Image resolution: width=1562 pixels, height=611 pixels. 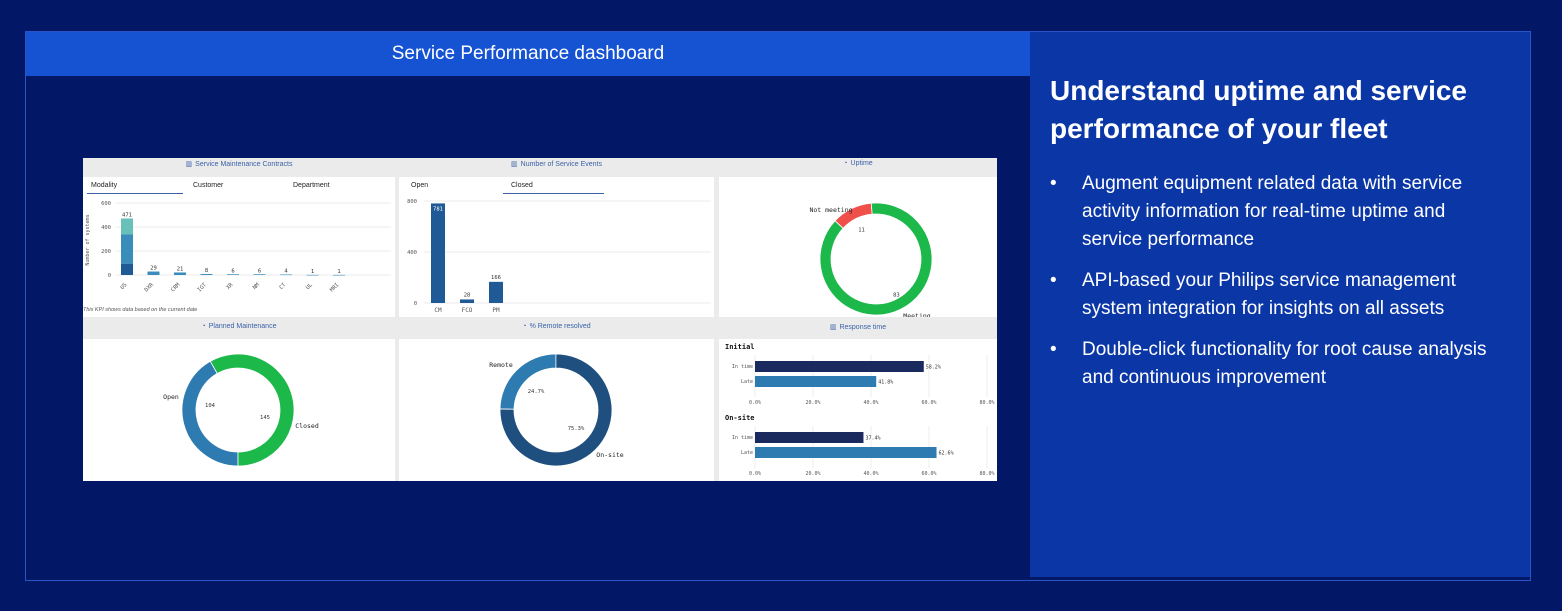 I want to click on events-panel: Open Closed 0 400 800 781 CM 28 FCO 166 PM, so click(x=556, y=247).